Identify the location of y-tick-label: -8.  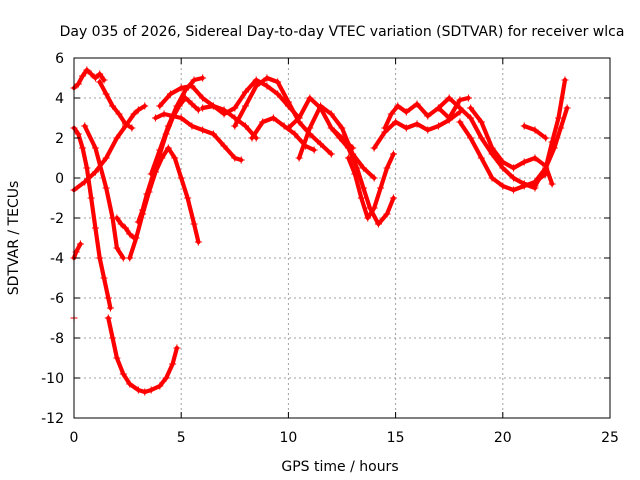
(57, 339).